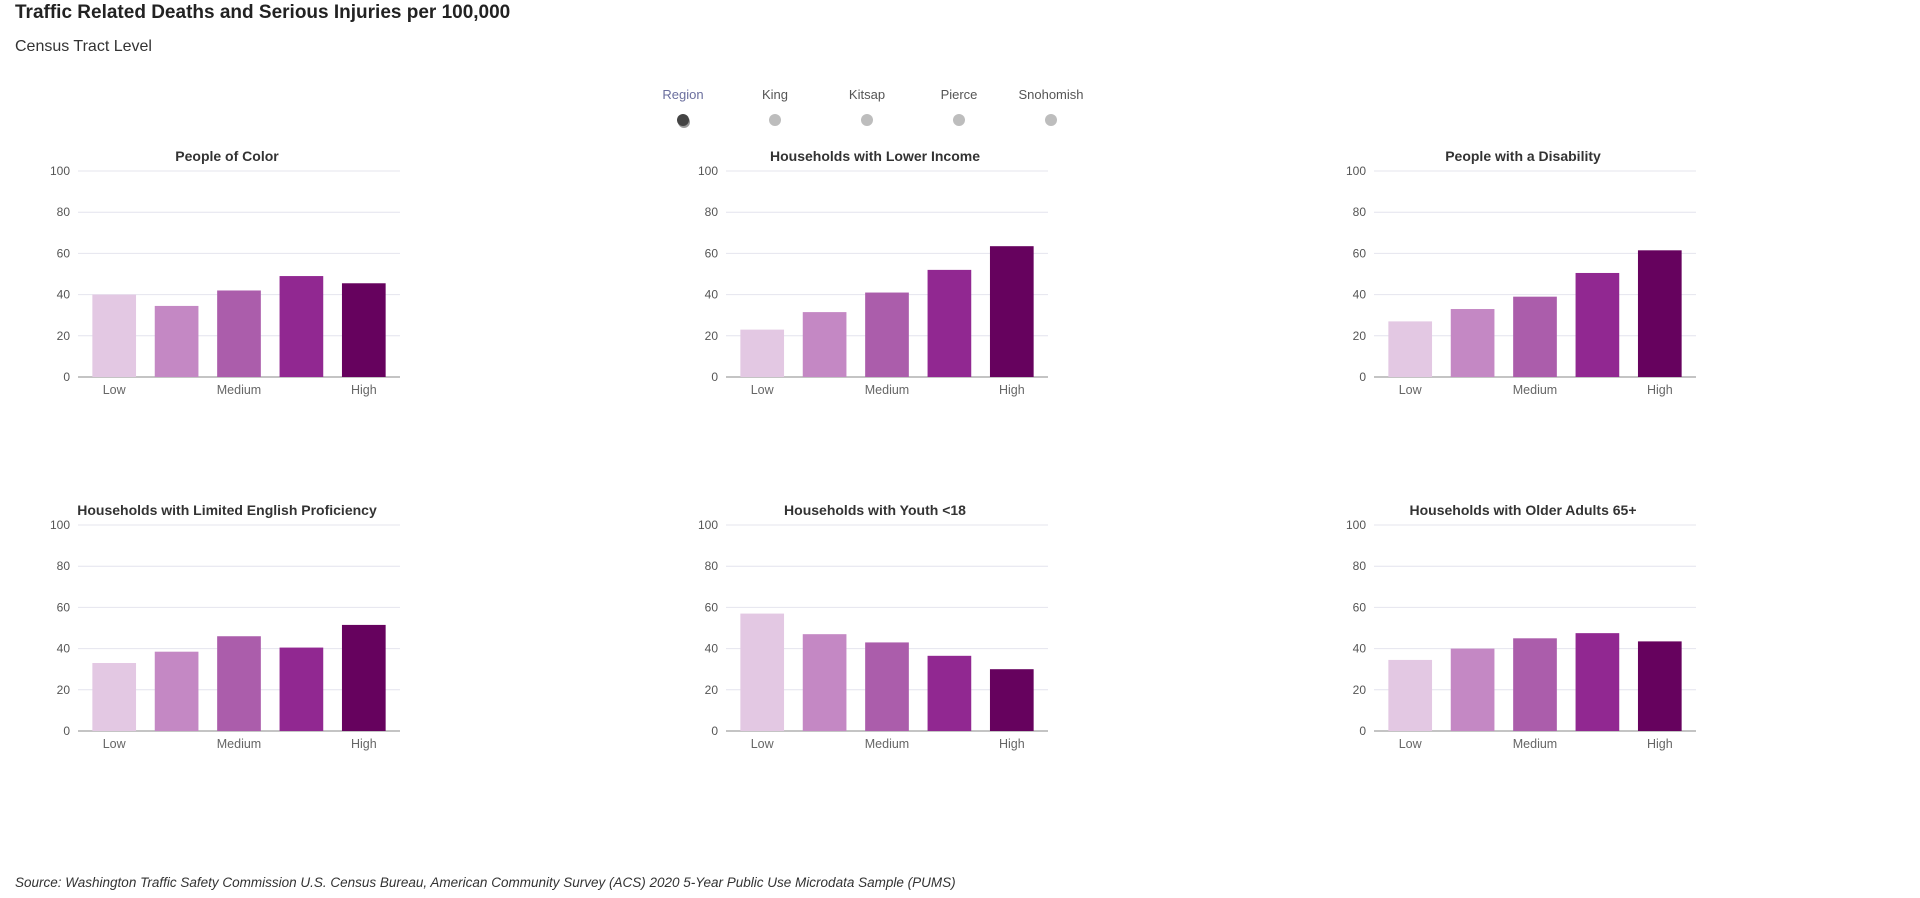 The image size is (1920, 898). I want to click on region-option-label: King, so click(775, 94).